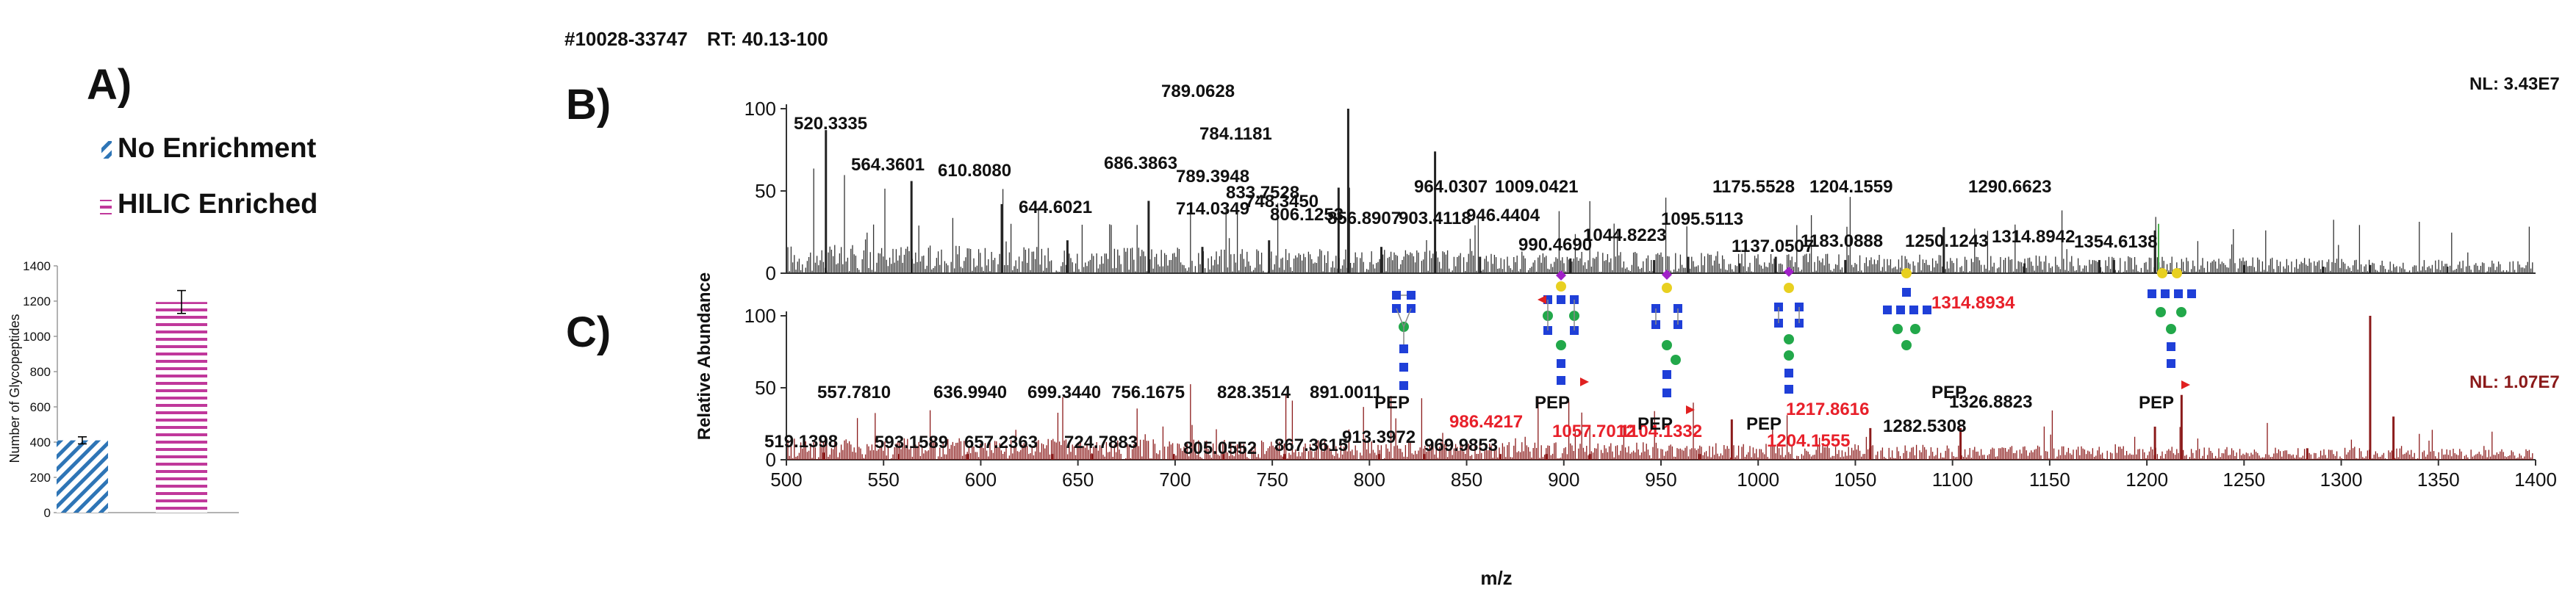 The image size is (2576, 589). What do you see at coordinates (208, 177) in the screenshot?
I see `panel-a-legend: No Enrichment HILIC Enriched` at bounding box center [208, 177].